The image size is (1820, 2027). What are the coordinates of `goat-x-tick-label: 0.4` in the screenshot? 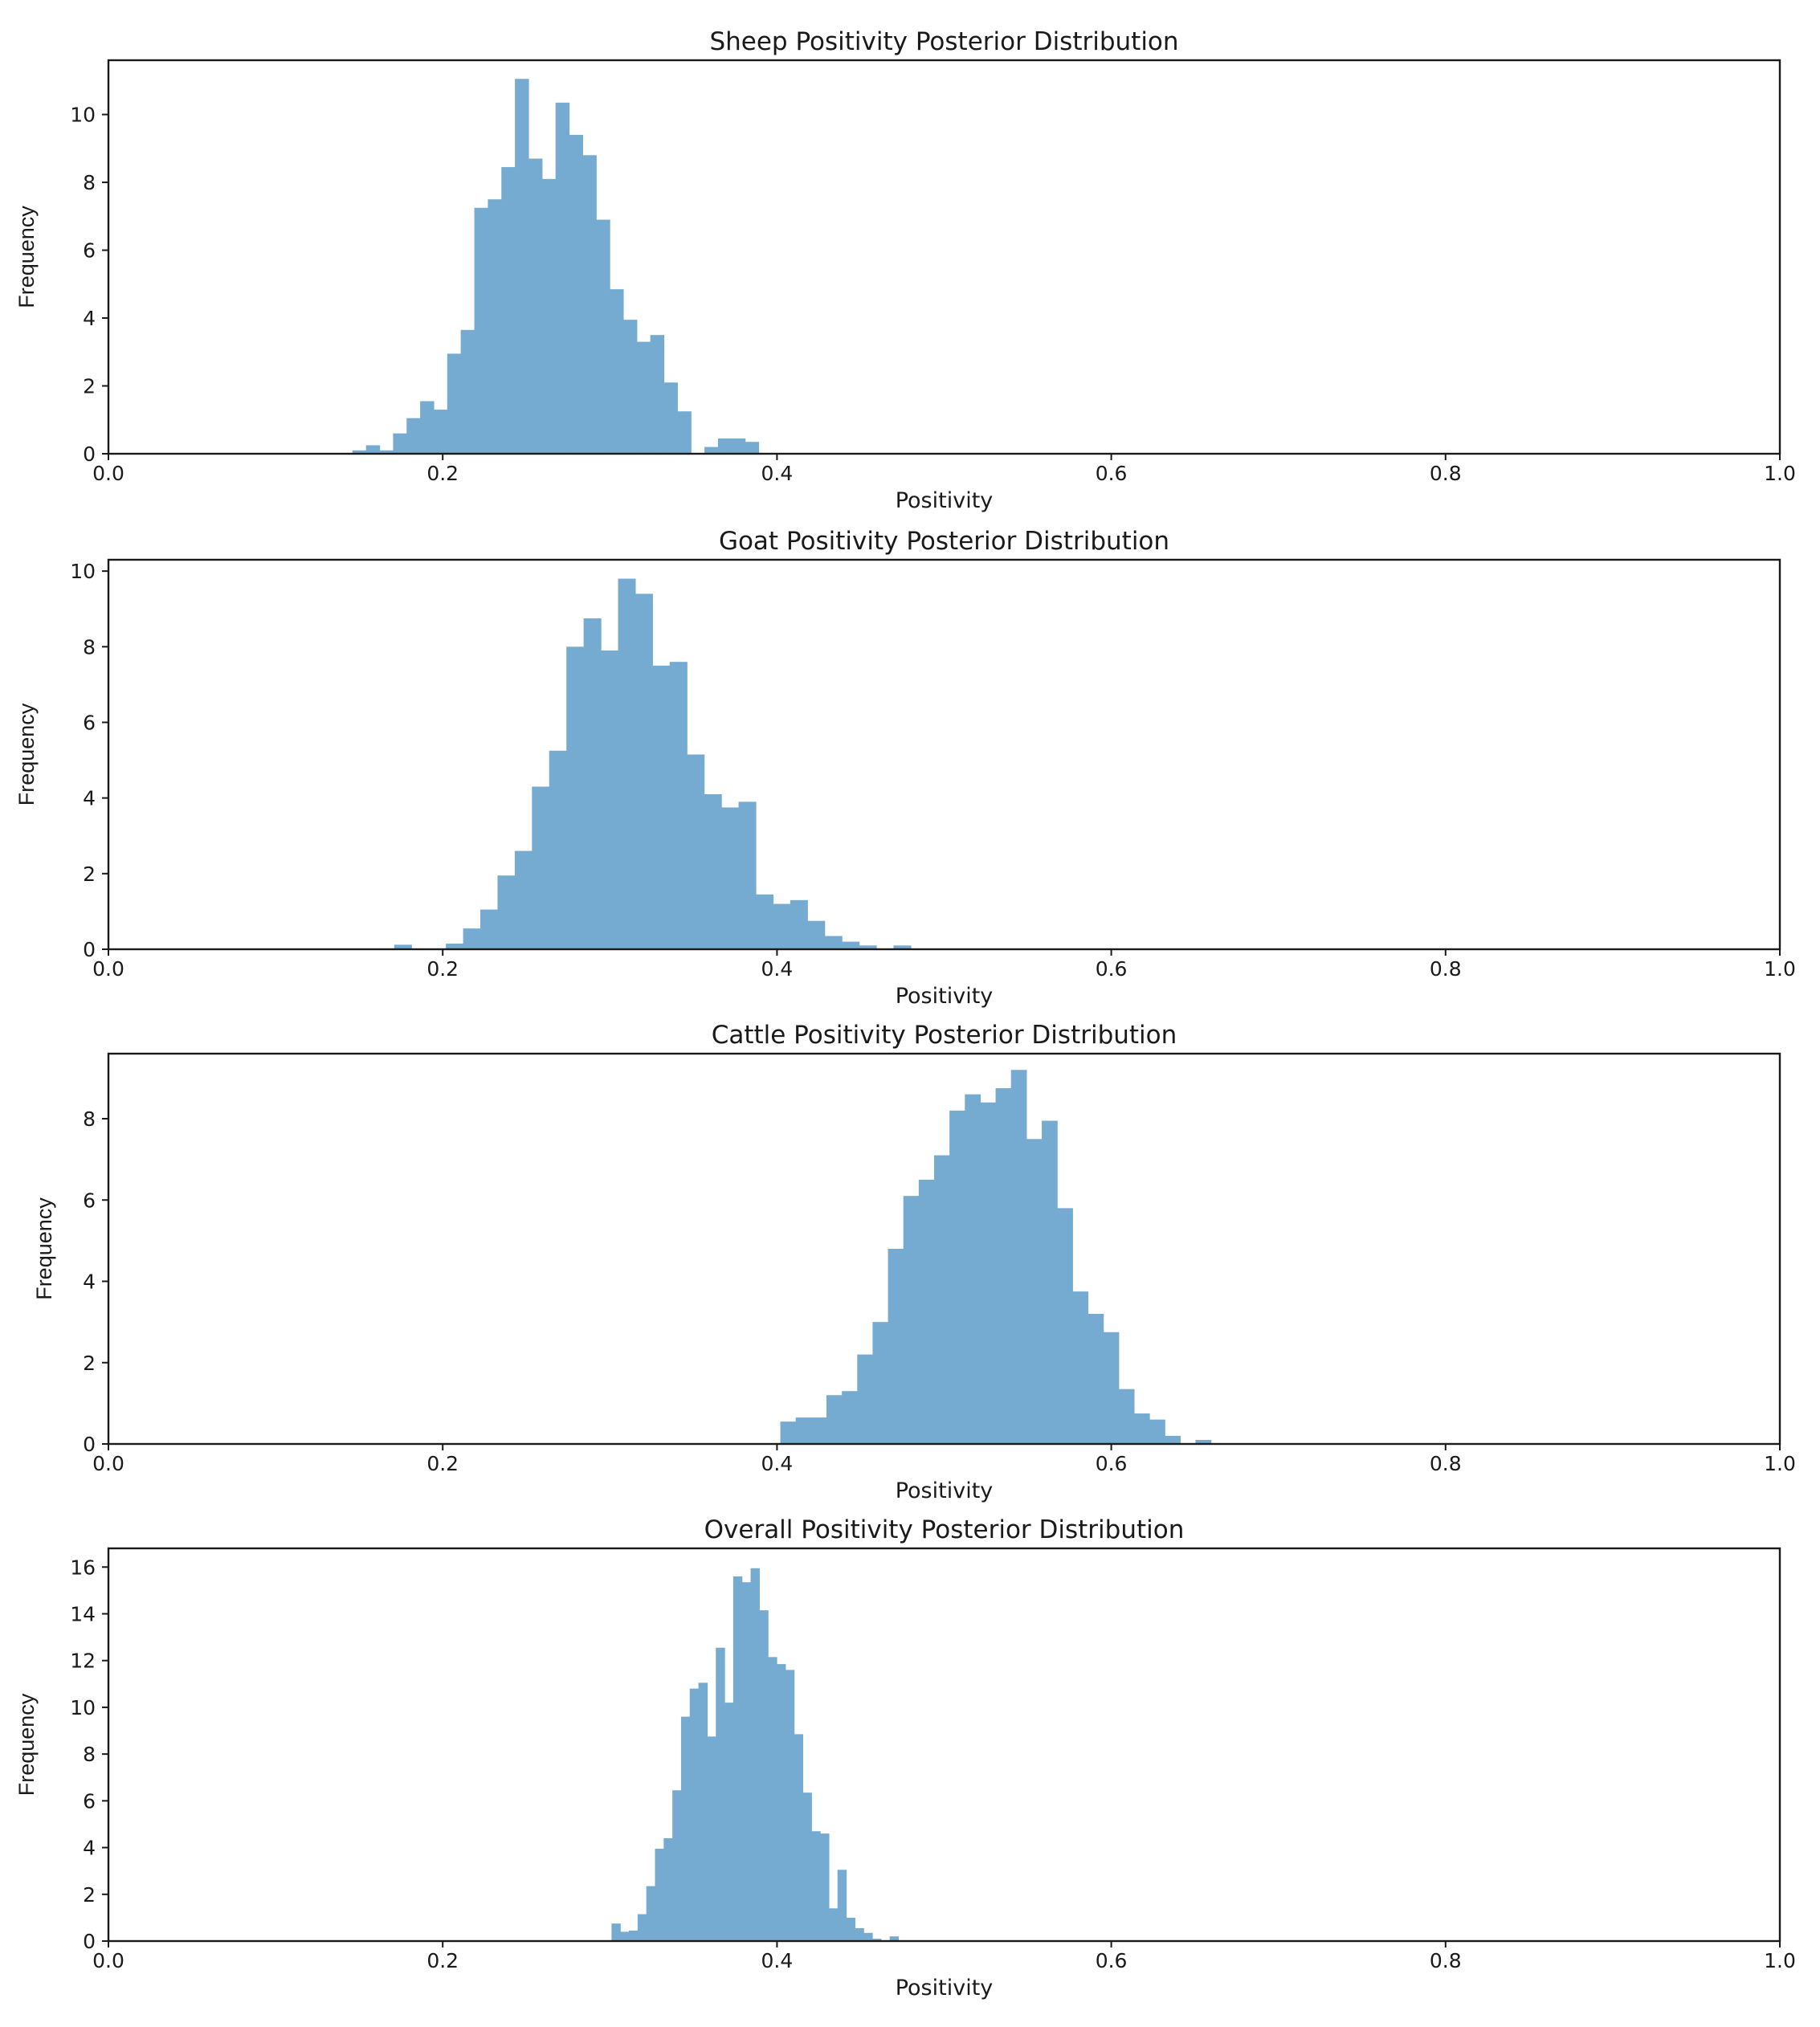 It's located at (777, 969).